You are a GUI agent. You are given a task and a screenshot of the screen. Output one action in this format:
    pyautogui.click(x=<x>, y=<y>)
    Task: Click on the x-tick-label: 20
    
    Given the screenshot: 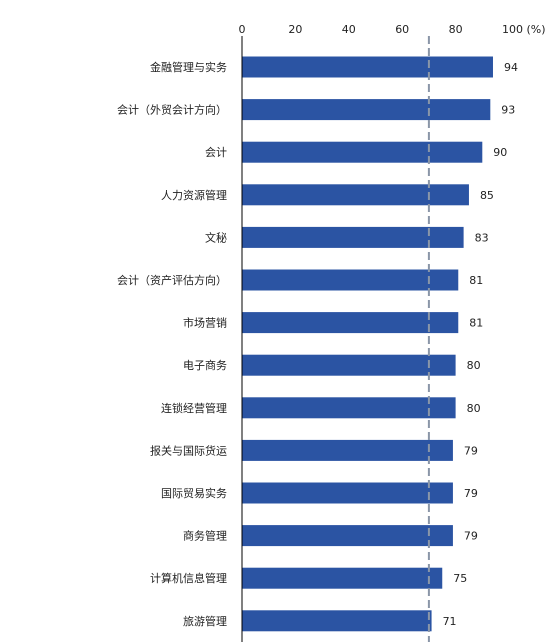 What is the action you would take?
    pyautogui.click(x=295, y=29)
    